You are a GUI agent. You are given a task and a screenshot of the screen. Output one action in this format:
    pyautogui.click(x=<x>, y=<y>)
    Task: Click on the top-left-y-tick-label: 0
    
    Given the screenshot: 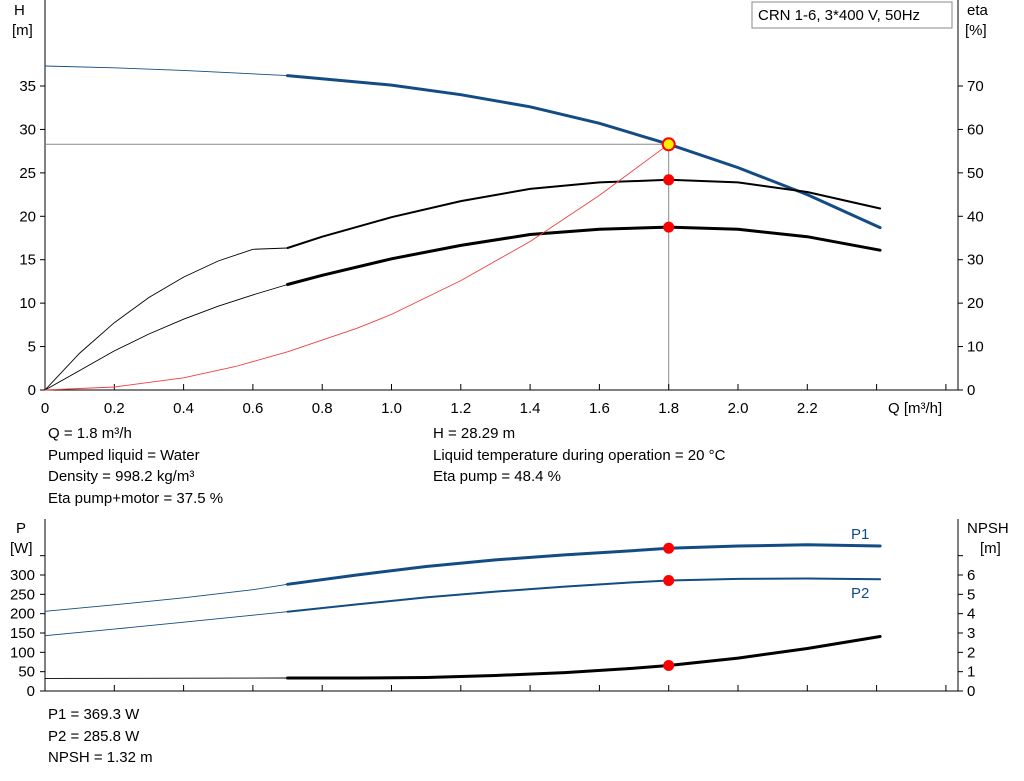 What is the action you would take?
    pyautogui.click(x=32, y=390)
    